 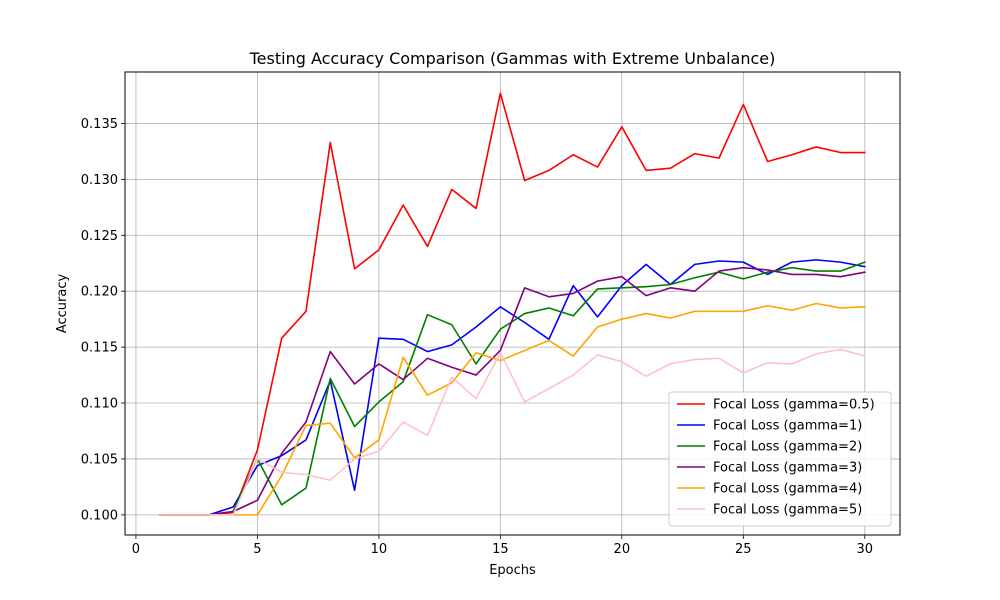 I want to click on y-tick-label: 0.125, so click(x=99, y=236).